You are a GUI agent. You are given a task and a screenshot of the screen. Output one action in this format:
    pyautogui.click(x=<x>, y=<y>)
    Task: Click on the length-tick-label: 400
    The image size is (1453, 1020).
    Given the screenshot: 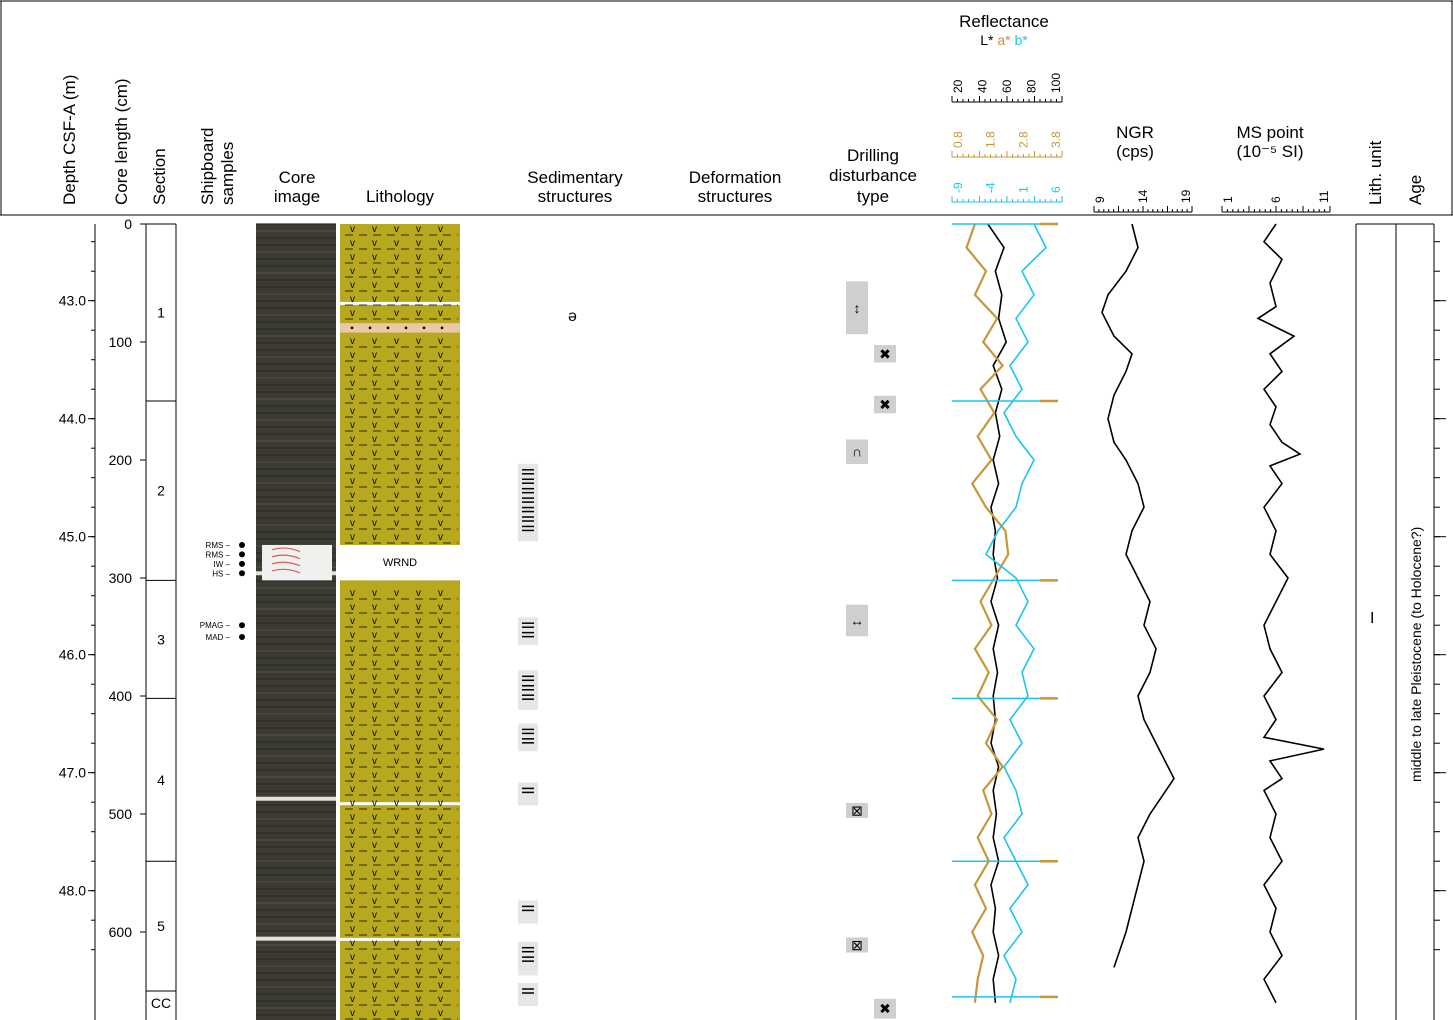 What is the action you would take?
    pyautogui.click(x=121, y=696)
    